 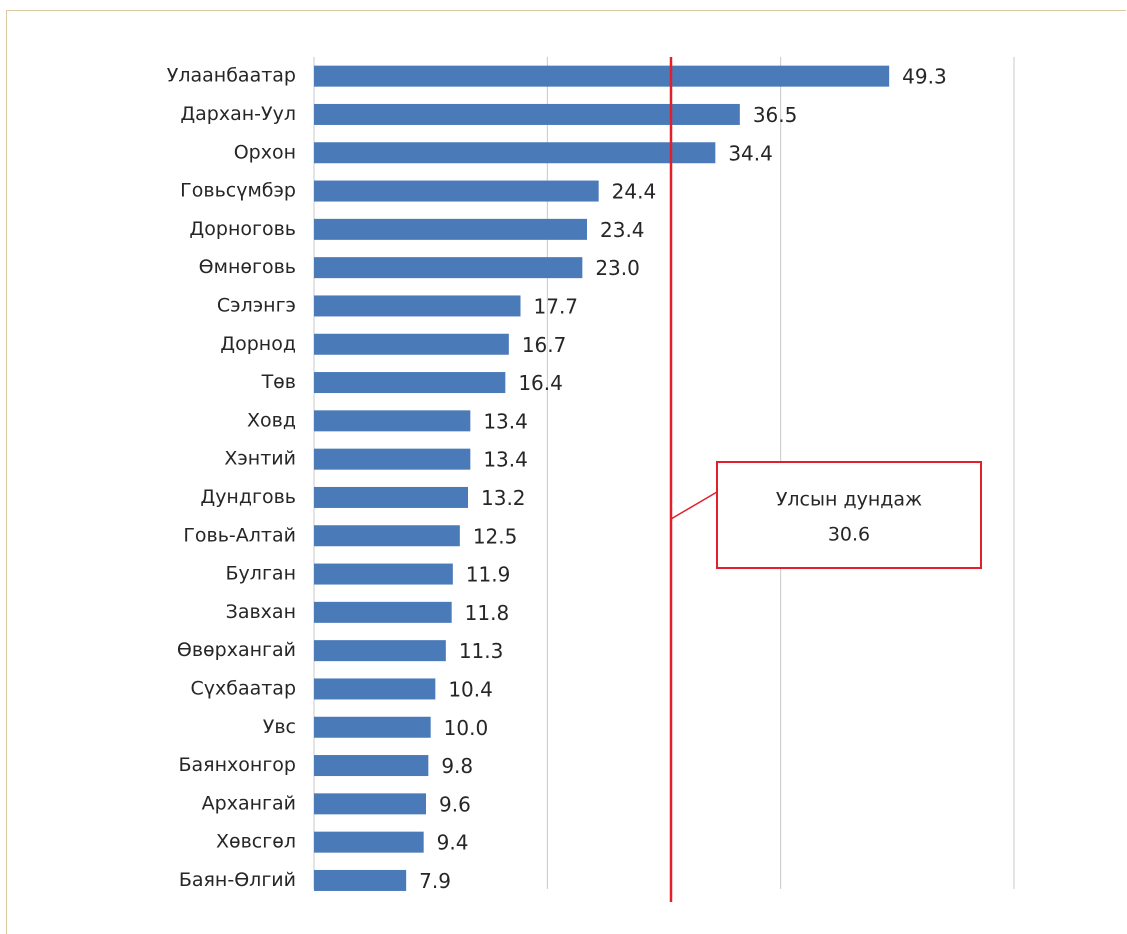 What do you see at coordinates (495, 536) in the screenshot?
I see `value-label: 12.5` at bounding box center [495, 536].